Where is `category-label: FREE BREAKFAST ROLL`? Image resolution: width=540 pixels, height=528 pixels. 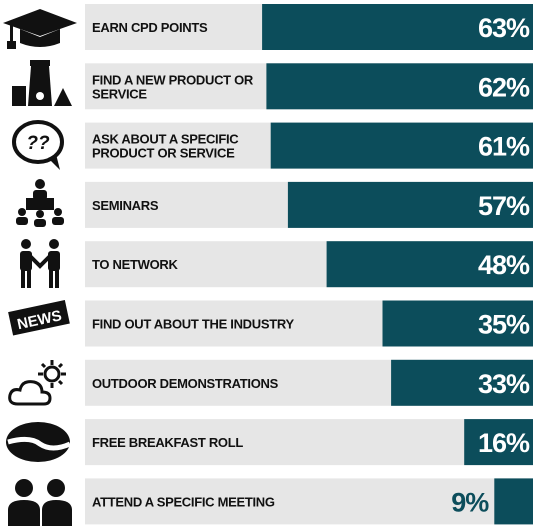
category-label: FREE BREAKFAST ROLL is located at coordinates (167, 442).